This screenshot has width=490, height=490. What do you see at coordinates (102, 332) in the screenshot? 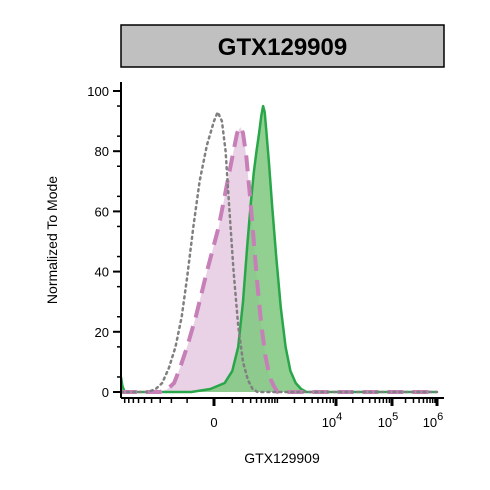
I see `y-tick-label: 20` at bounding box center [102, 332].